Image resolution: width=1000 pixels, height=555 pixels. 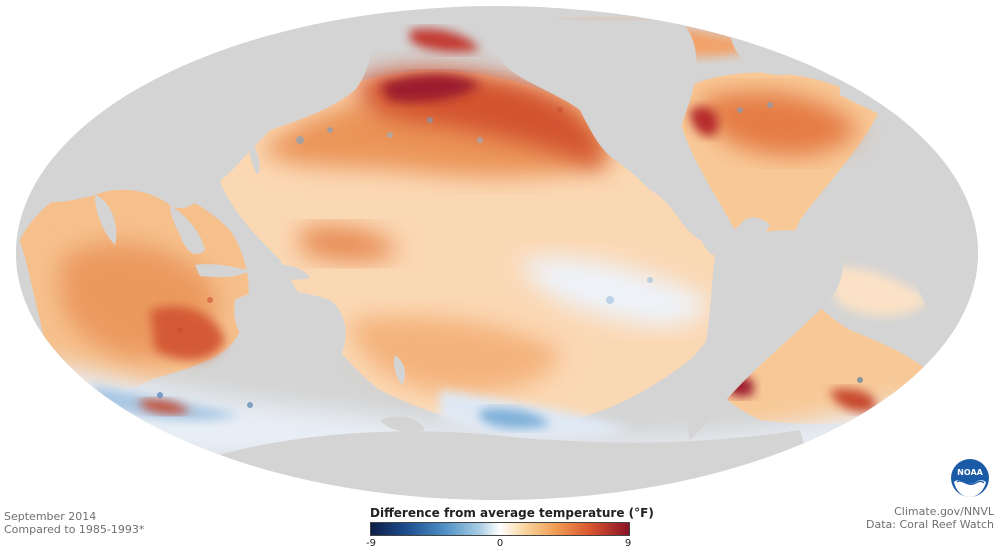 I want to click on legend-tick-max: 9, so click(x=628, y=543).